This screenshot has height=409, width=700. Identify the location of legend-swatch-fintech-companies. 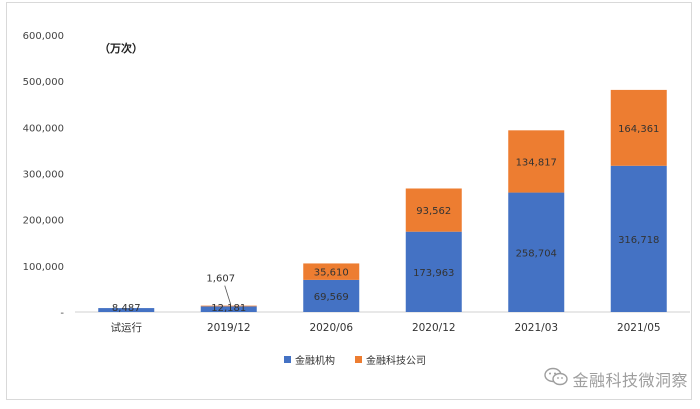
(358, 359).